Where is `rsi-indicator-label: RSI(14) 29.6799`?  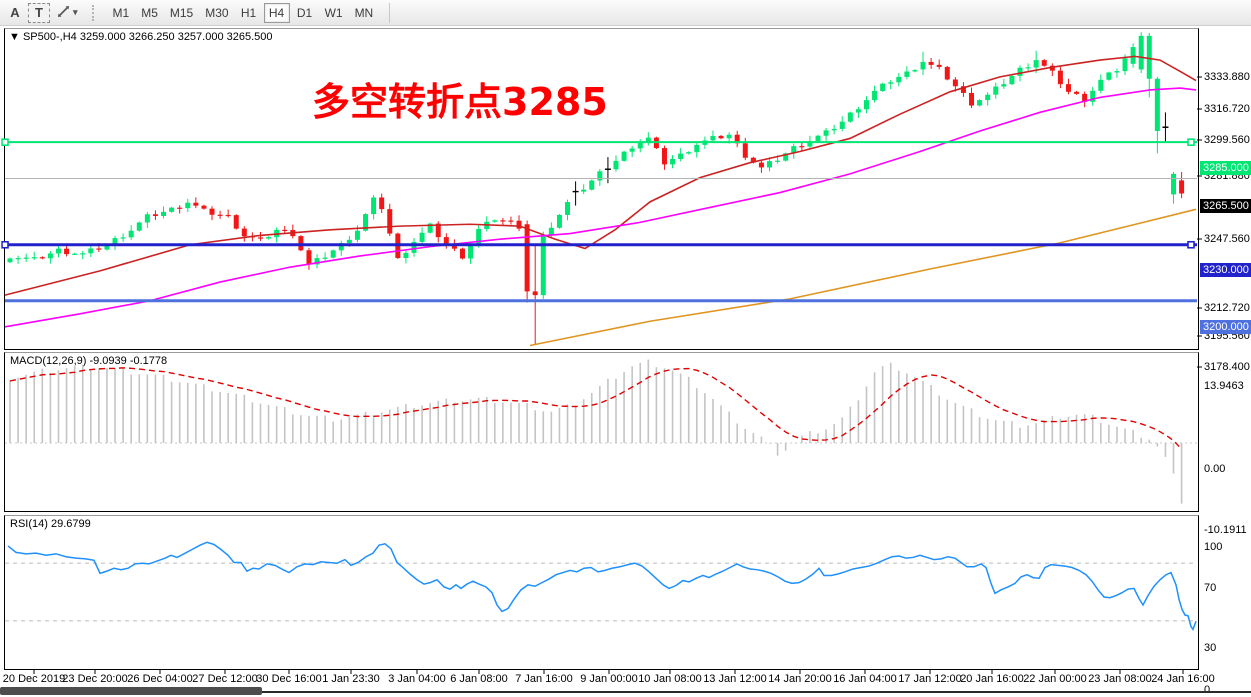 rsi-indicator-label: RSI(14) 29.6799 is located at coordinates (50, 524).